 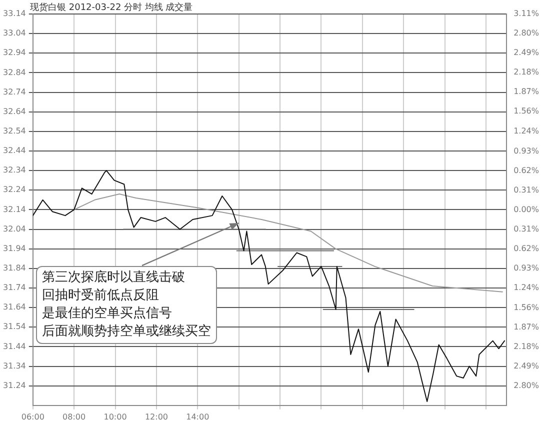 What do you see at coordinates (32, 417) in the screenshot?
I see `x-tick-label: 06:00` at bounding box center [32, 417].